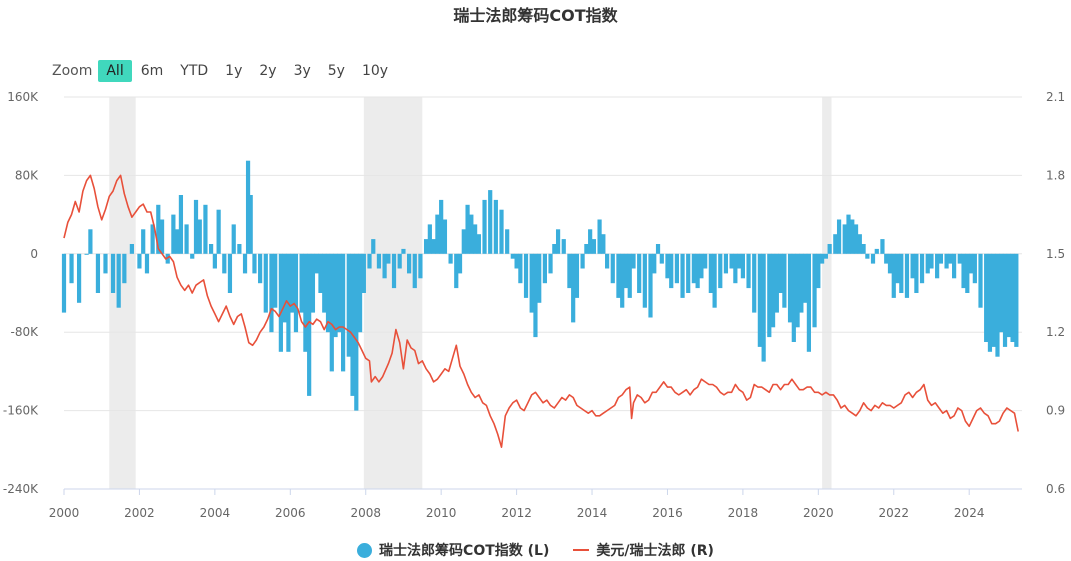 The image size is (1071, 561). What do you see at coordinates (290, 513) in the screenshot?
I see `x-tick-label: 2006` at bounding box center [290, 513].